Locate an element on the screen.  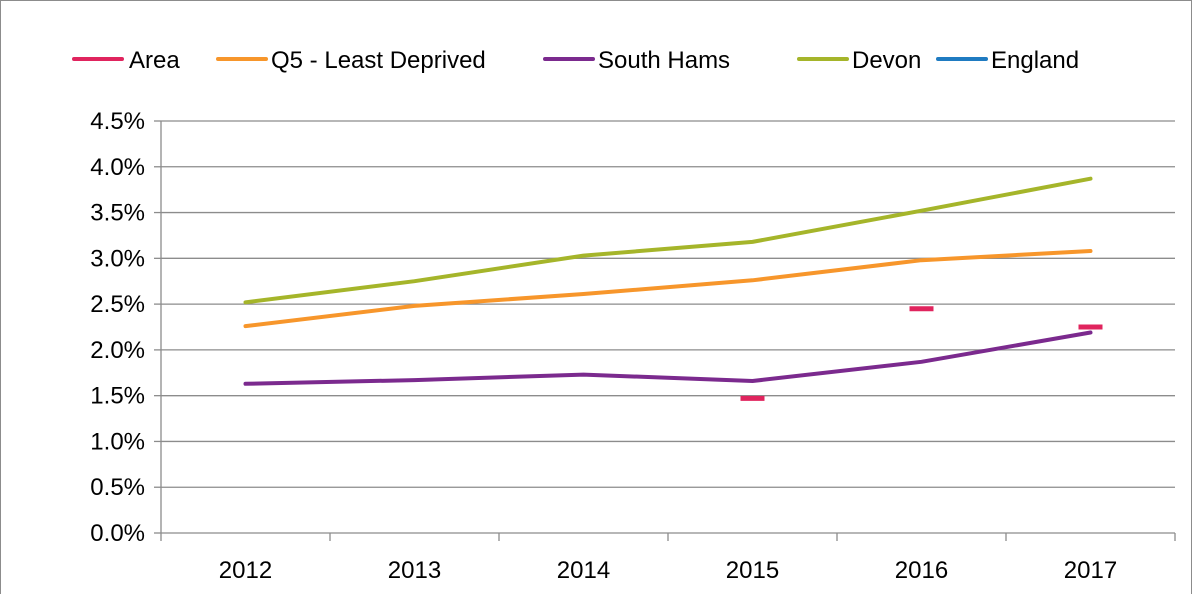
y-tick-label: 4.0% is located at coordinates (117, 167).